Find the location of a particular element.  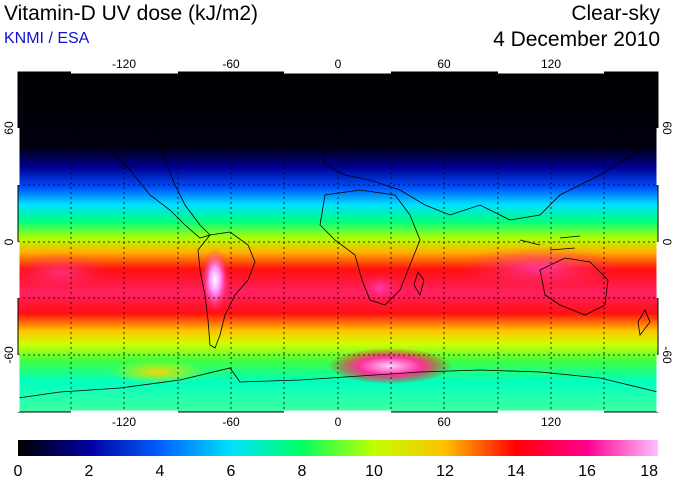

lat-ticks-right: 60 0 -60 is located at coordinates (667, 242).